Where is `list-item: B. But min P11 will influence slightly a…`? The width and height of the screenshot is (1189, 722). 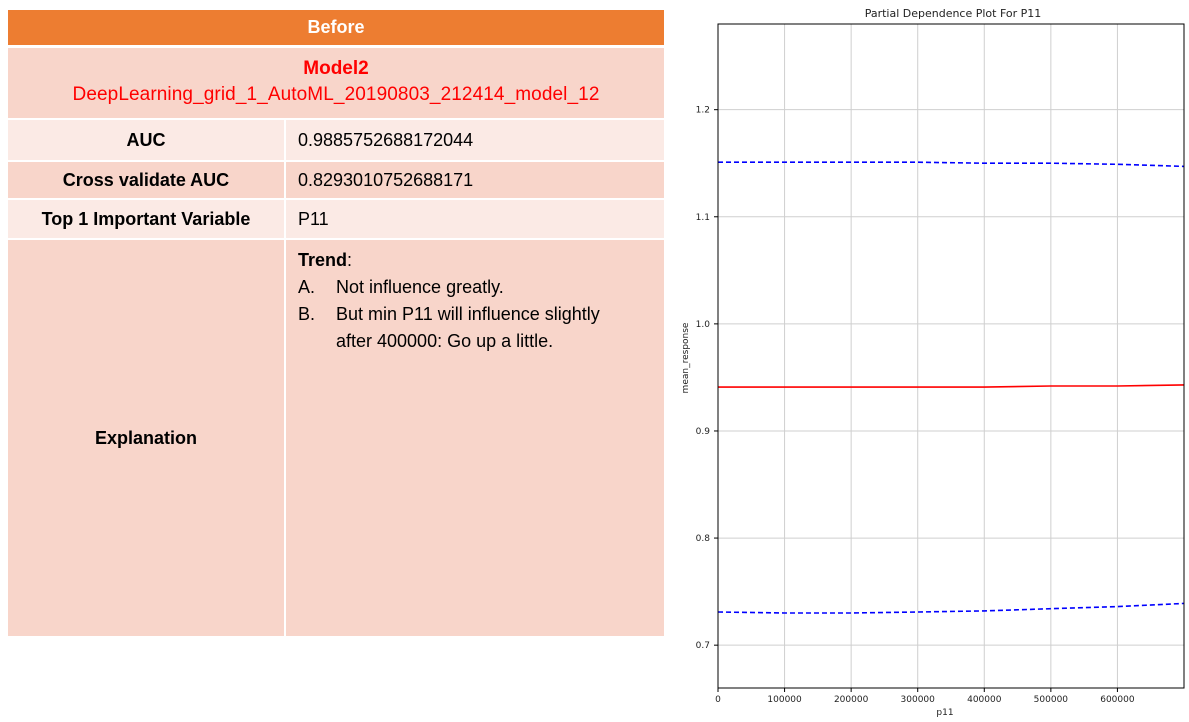
list-item: B. But min P11 will influence slightly a… is located at coordinates (481, 328).